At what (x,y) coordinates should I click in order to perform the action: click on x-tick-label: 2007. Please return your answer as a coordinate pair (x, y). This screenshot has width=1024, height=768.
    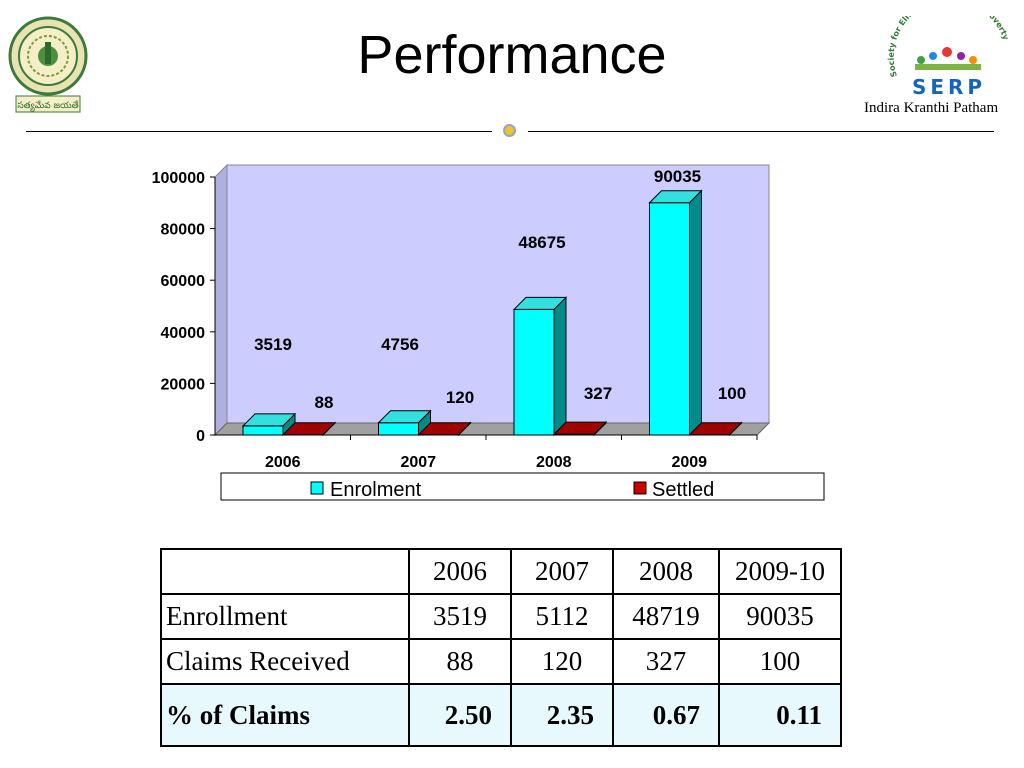
    Looking at the image, I should click on (418, 462).